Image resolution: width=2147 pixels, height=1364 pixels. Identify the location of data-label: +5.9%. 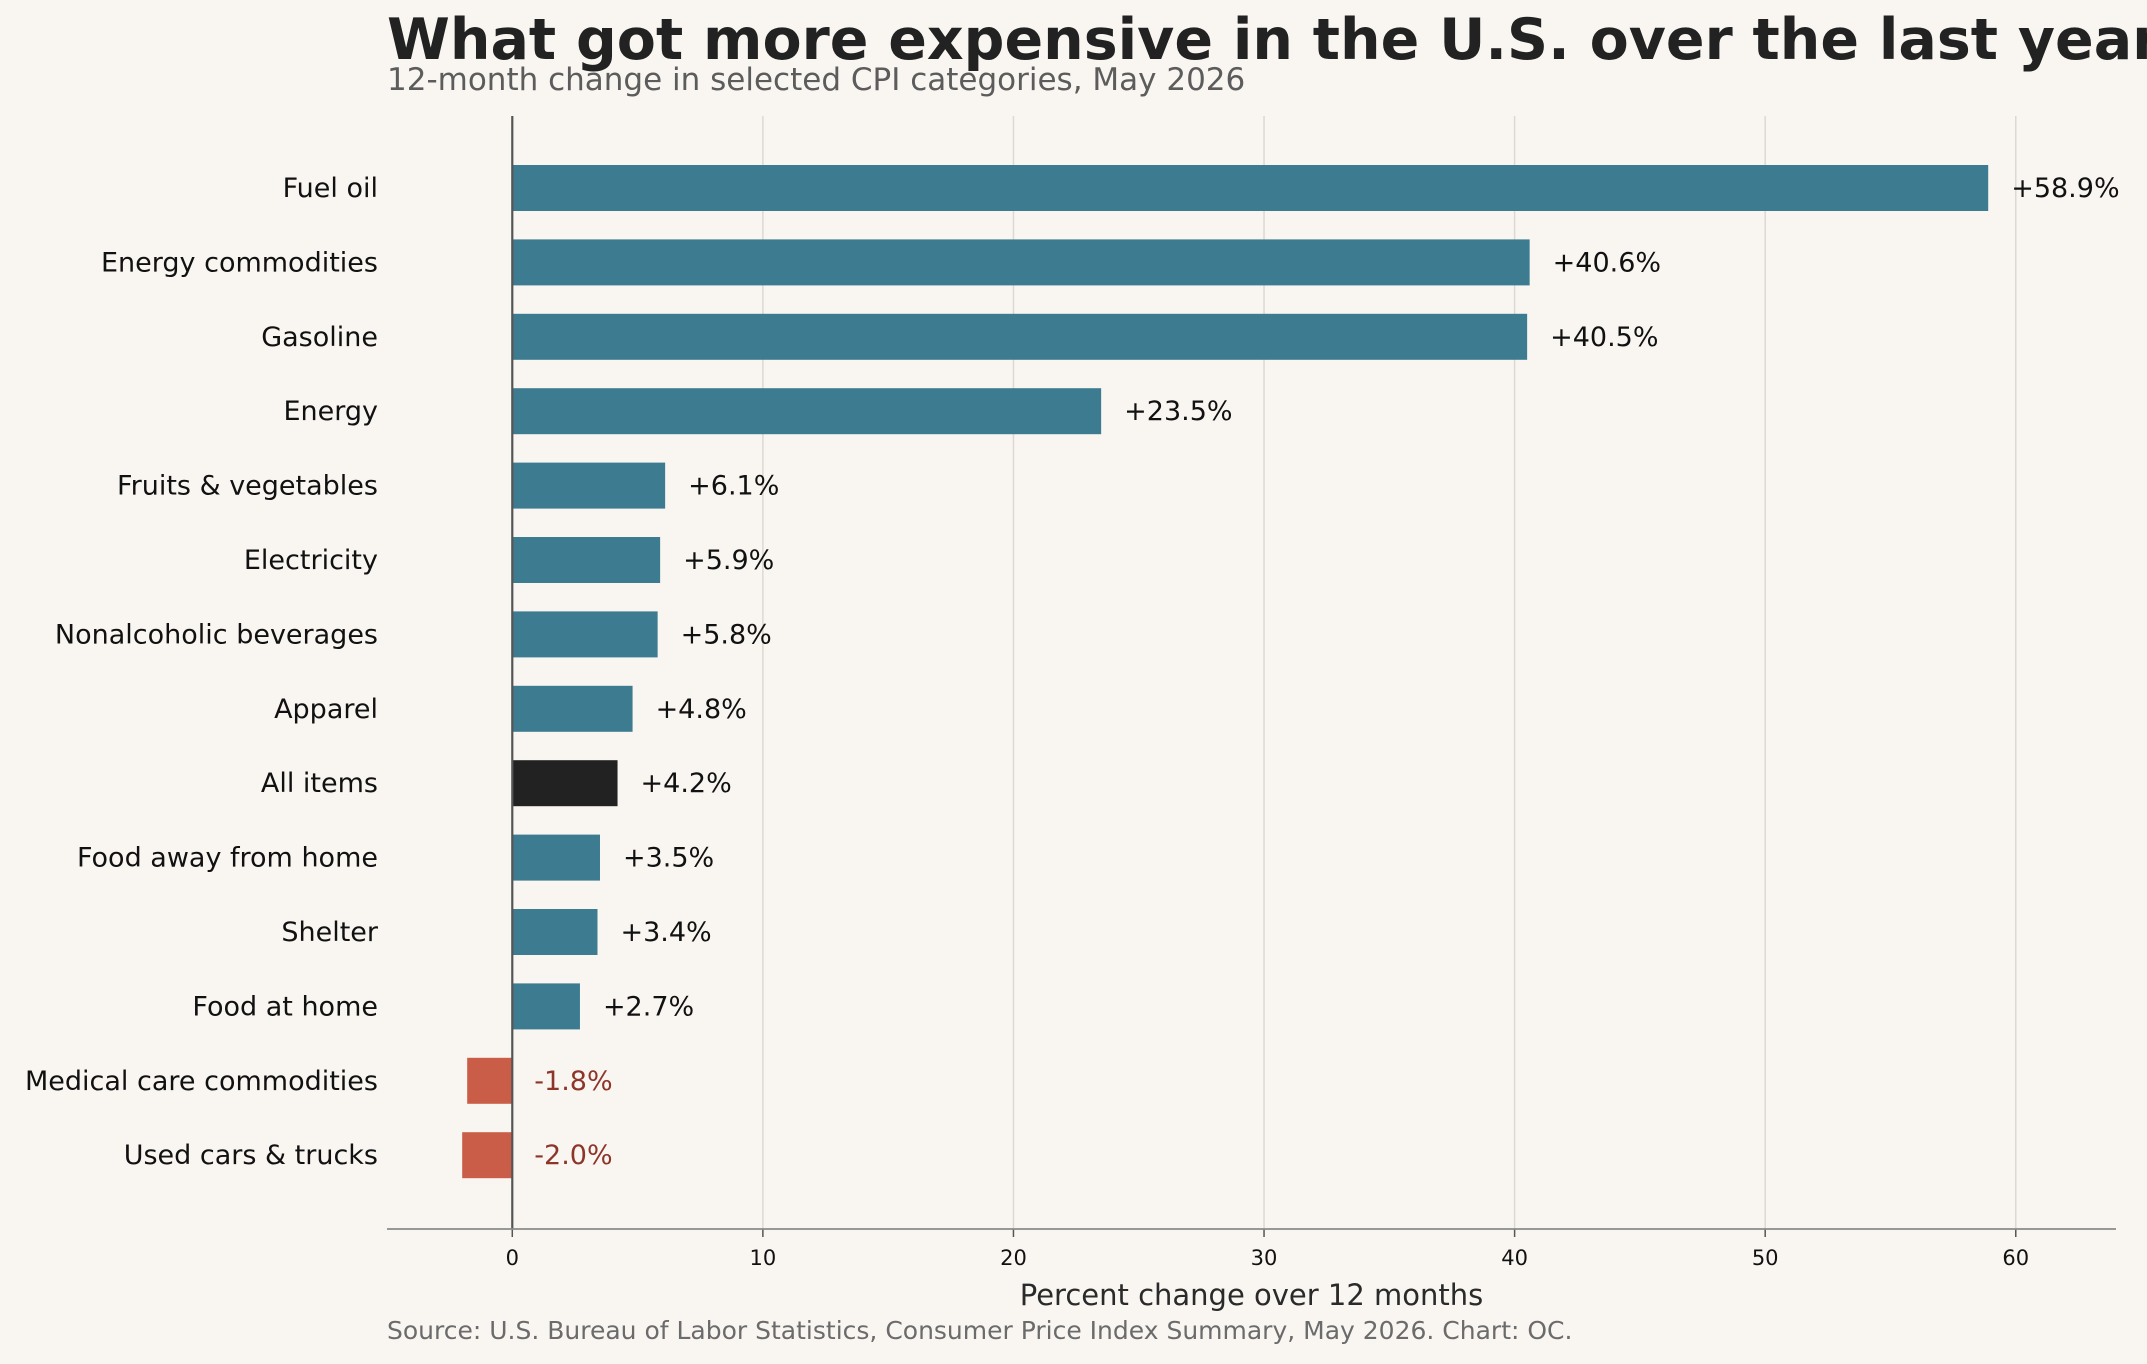
(728, 560).